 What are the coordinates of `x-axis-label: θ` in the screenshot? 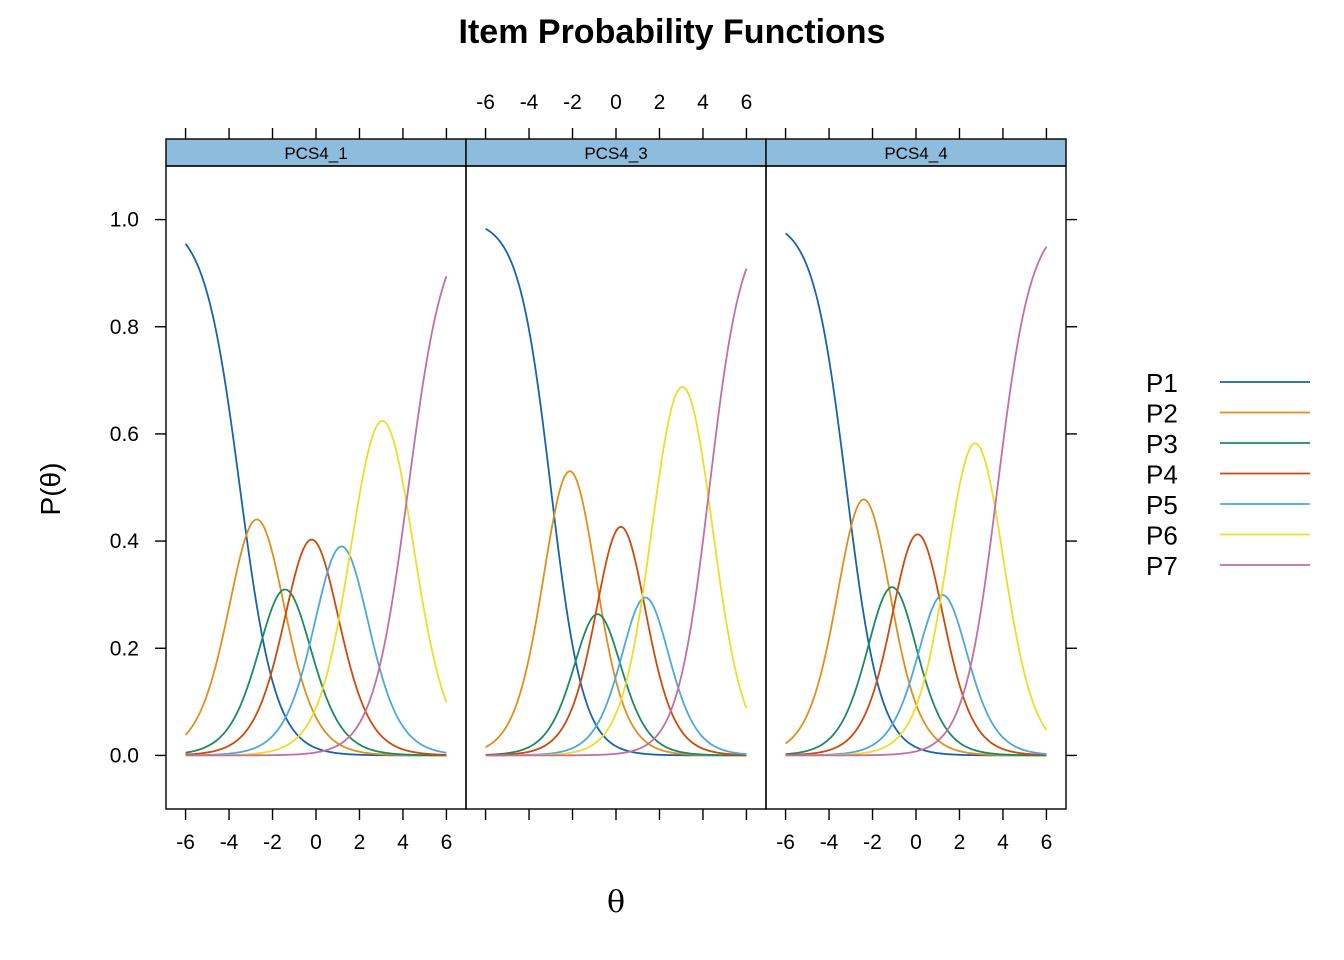 It's located at (616, 902).